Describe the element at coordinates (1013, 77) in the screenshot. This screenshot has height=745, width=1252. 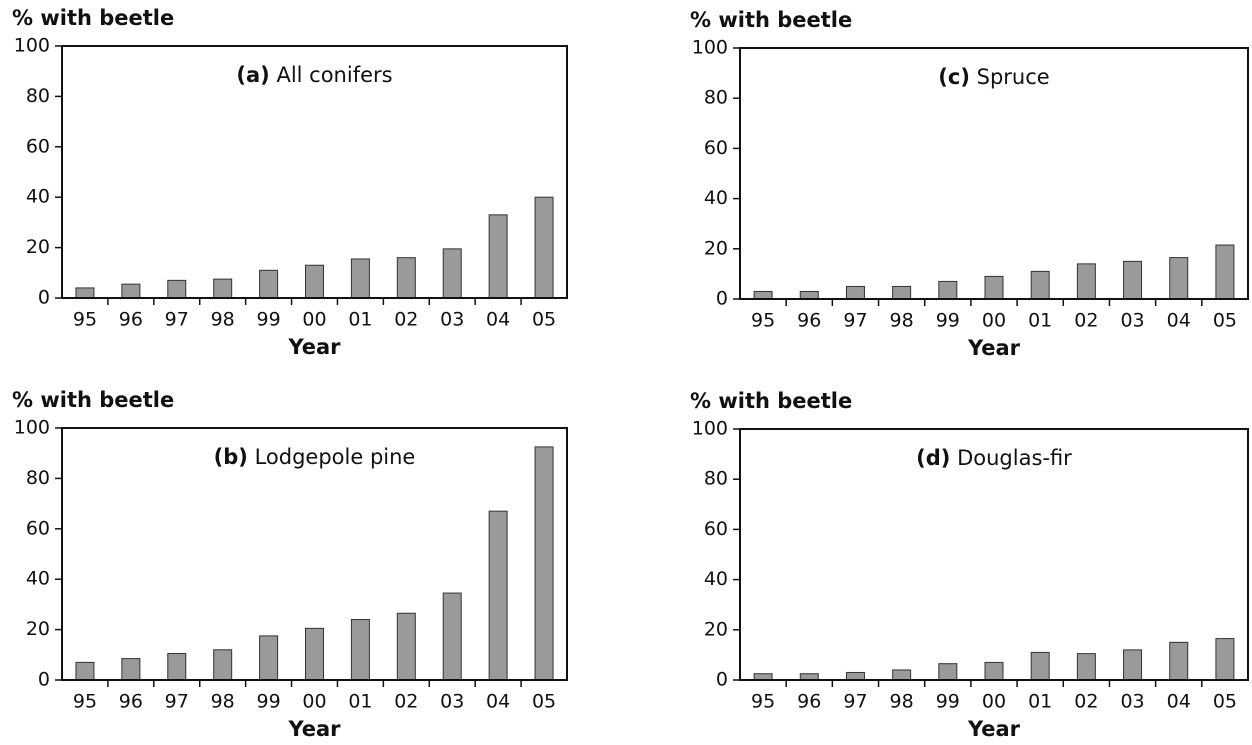
I see `panel-name: Spruce` at that location.